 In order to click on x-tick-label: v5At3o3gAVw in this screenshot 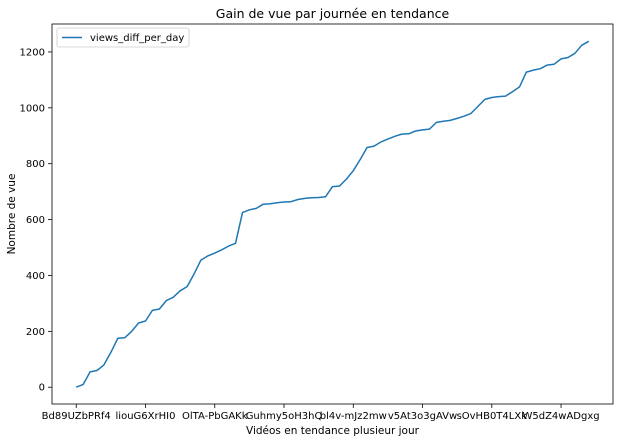, I will do `click(422, 416)`.